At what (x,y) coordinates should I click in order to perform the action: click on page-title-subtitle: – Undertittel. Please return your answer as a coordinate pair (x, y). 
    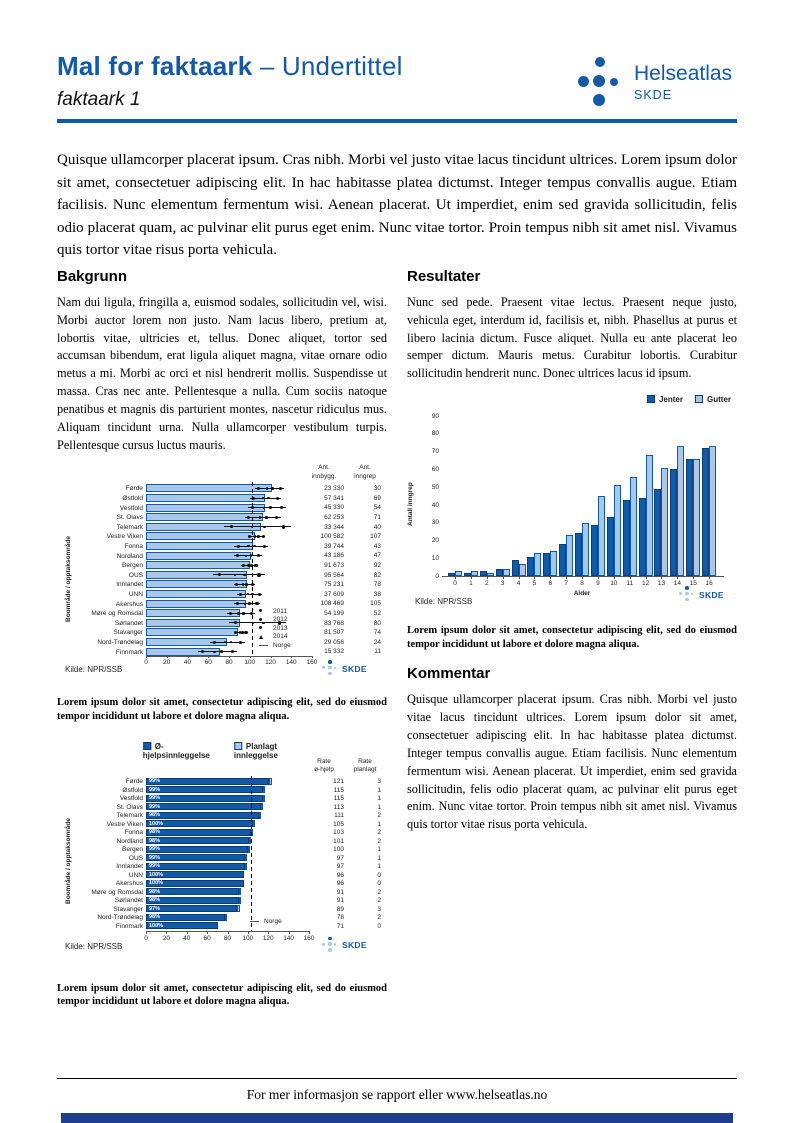
    Looking at the image, I should click on (327, 66).